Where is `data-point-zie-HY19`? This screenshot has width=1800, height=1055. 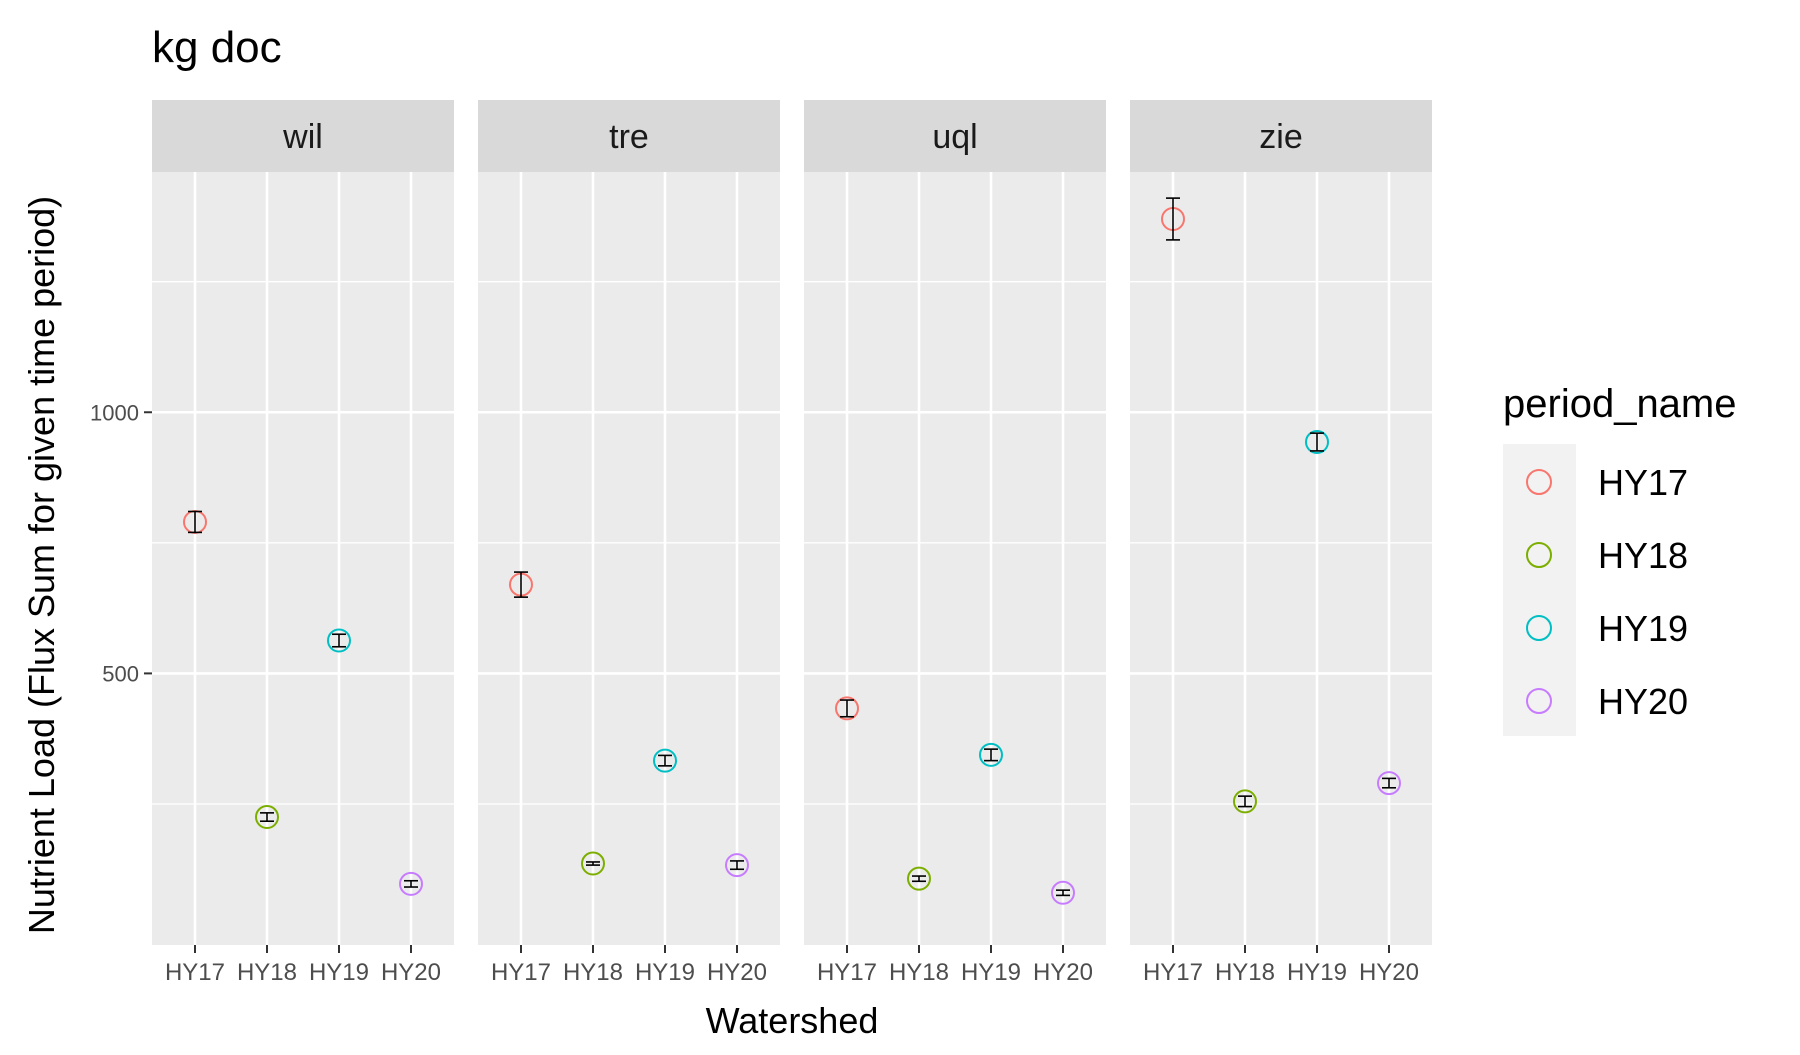 data-point-zie-HY19 is located at coordinates (1317, 442).